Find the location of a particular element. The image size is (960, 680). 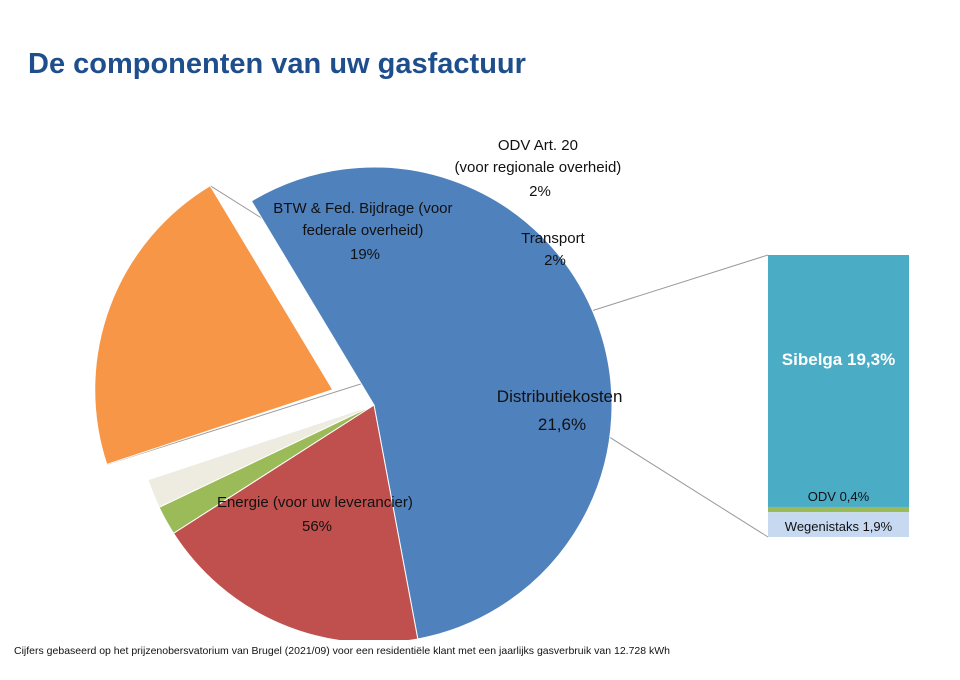

slice-label-odv-line2: (voor regionale overheid) is located at coordinates (538, 167).